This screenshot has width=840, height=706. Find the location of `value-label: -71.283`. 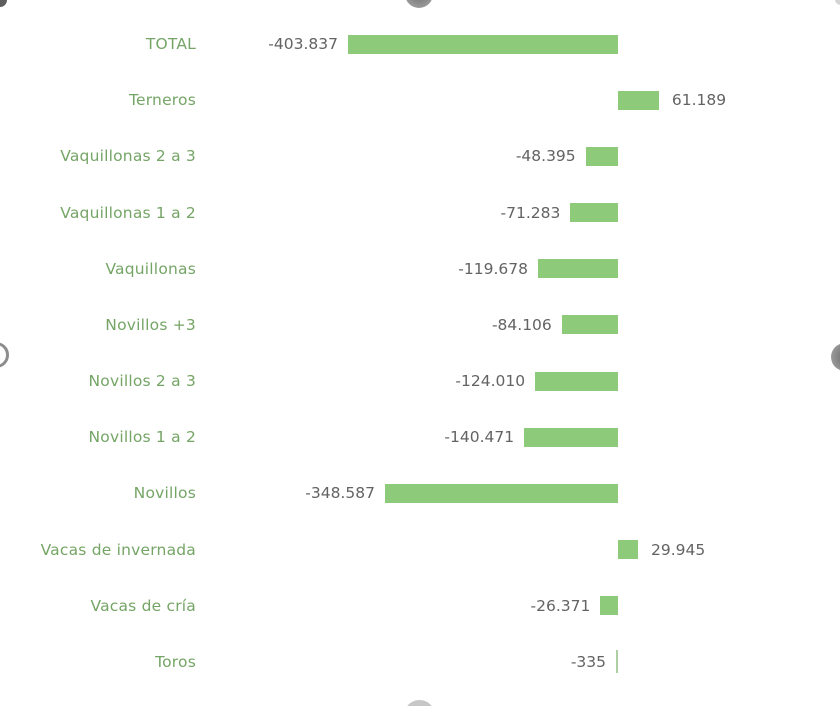

value-label: -71.283 is located at coordinates (530, 212).